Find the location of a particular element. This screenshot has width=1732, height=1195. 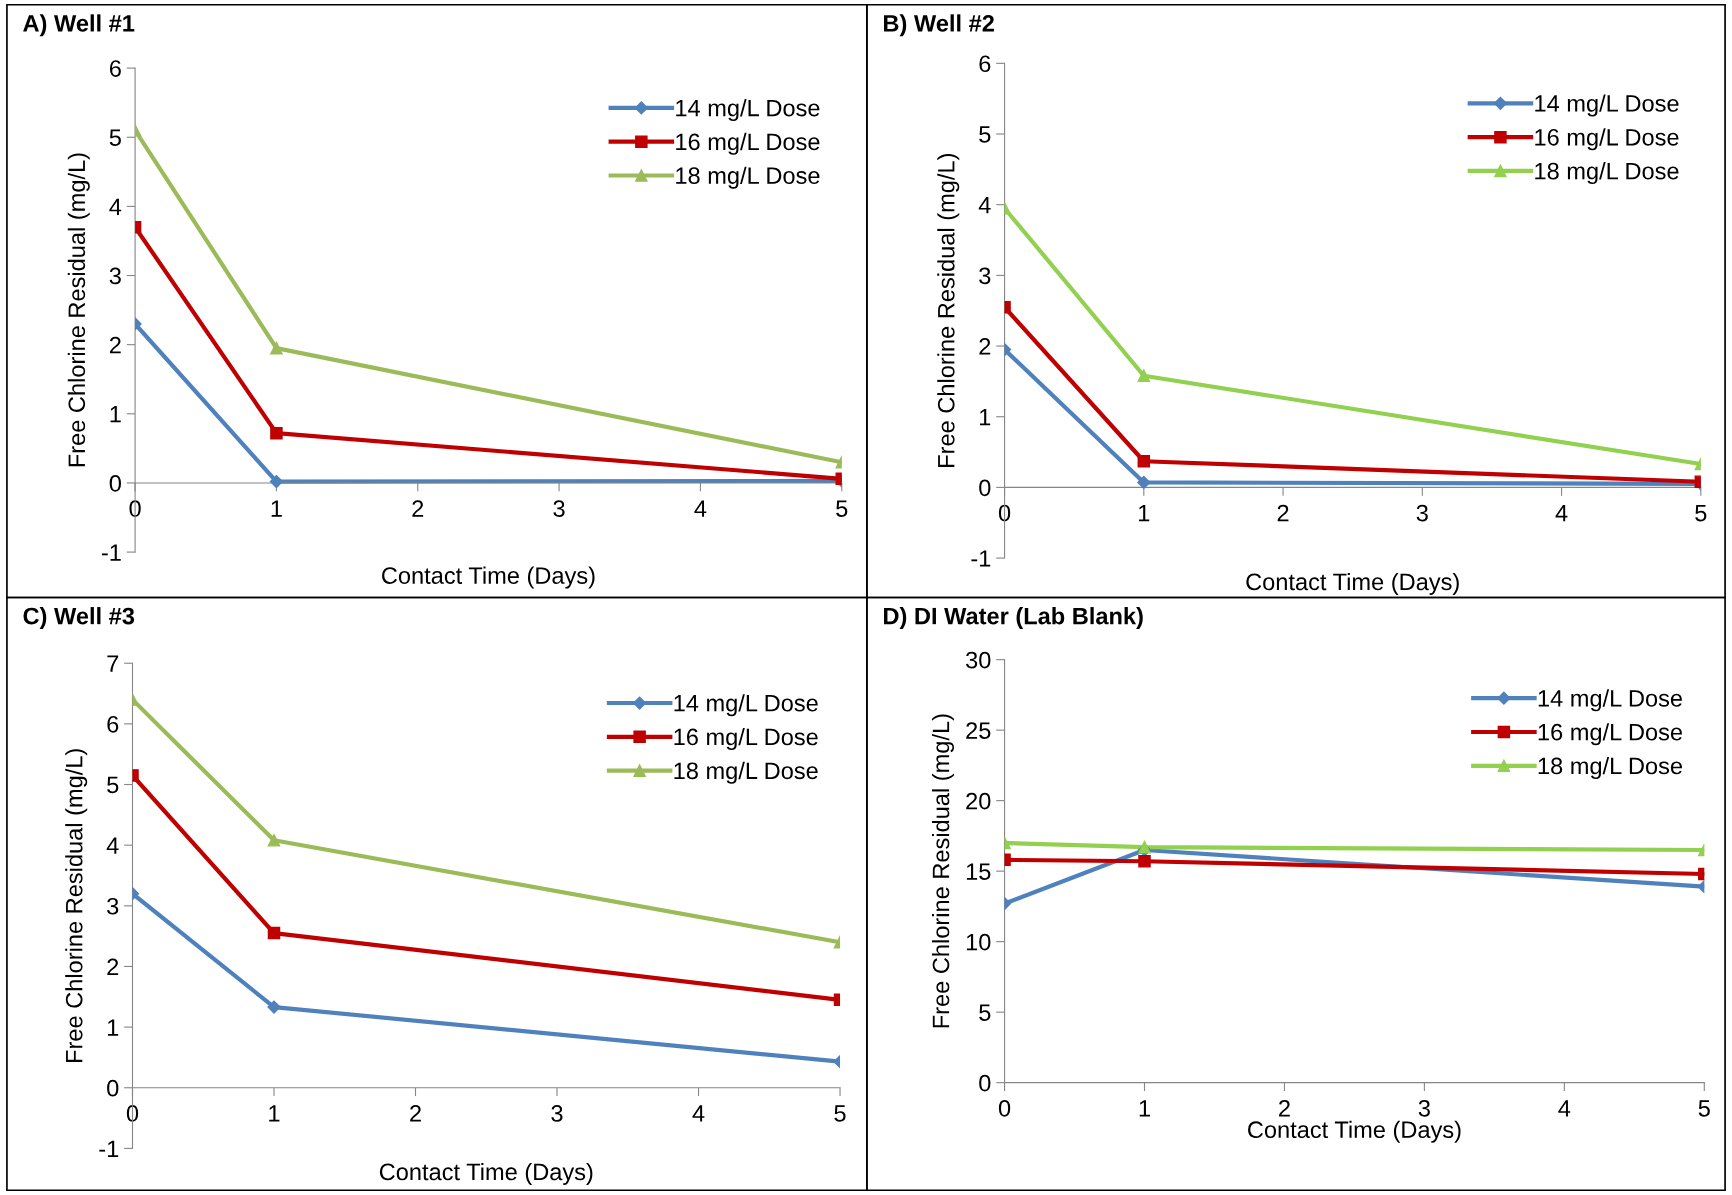

y-tick-label: 30 is located at coordinates (978, 660).